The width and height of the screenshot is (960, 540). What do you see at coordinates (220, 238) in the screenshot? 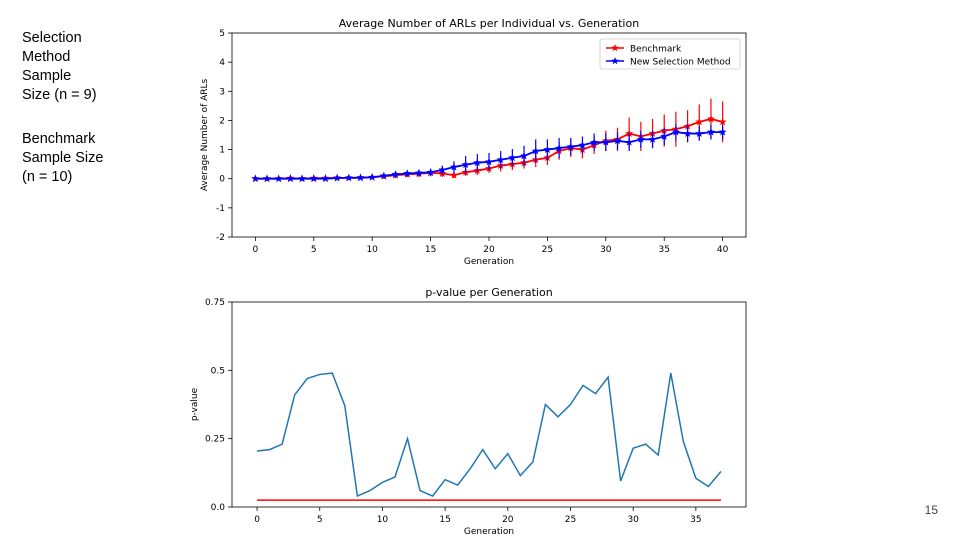
I see `y-tick-label: -2` at bounding box center [220, 238].